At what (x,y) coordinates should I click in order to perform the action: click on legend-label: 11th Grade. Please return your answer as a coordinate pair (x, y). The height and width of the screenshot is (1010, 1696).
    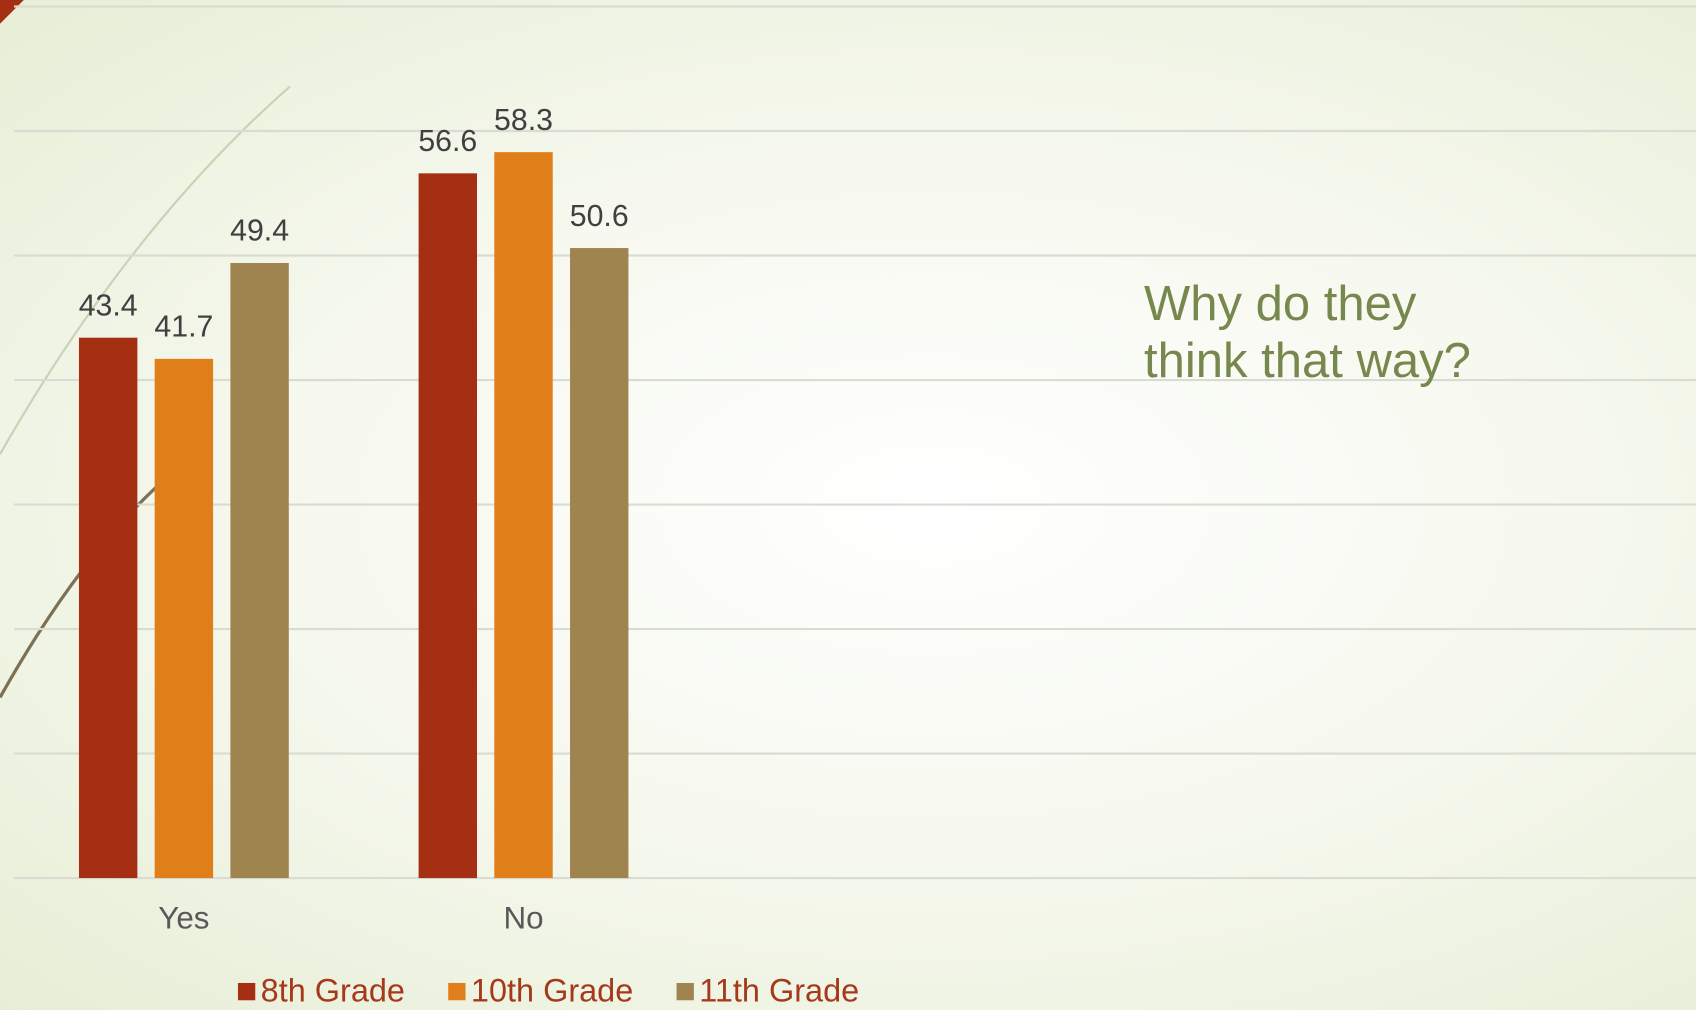
    Looking at the image, I should click on (779, 990).